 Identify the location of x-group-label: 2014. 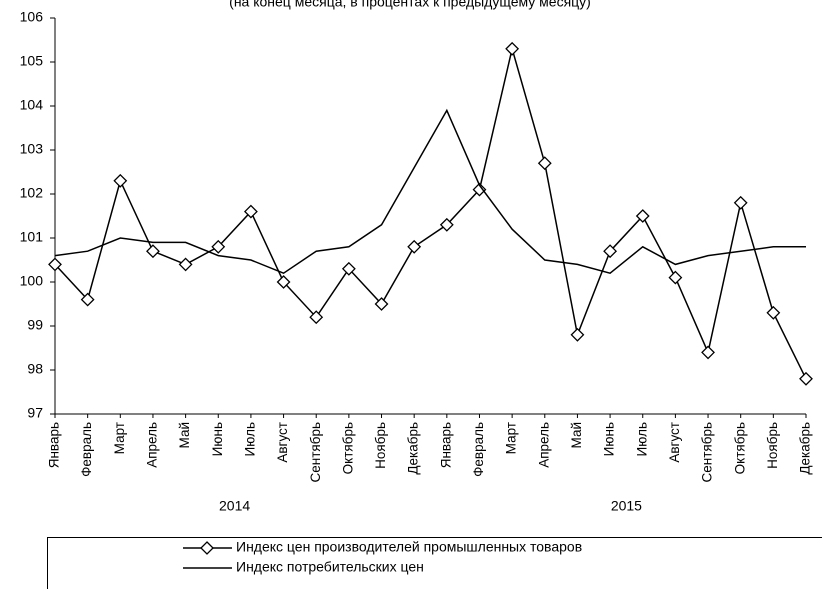
(234, 506).